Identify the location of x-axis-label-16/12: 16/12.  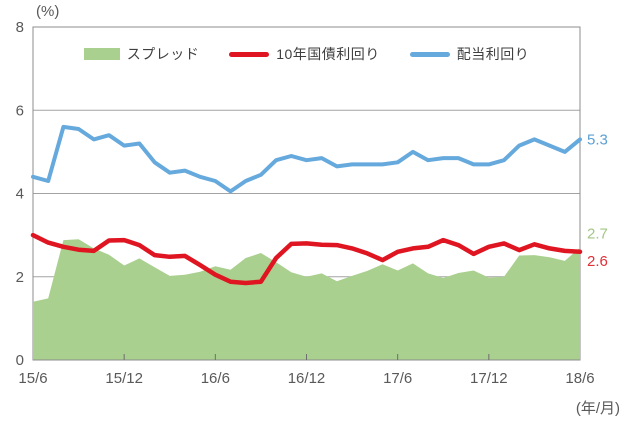
(307, 378).